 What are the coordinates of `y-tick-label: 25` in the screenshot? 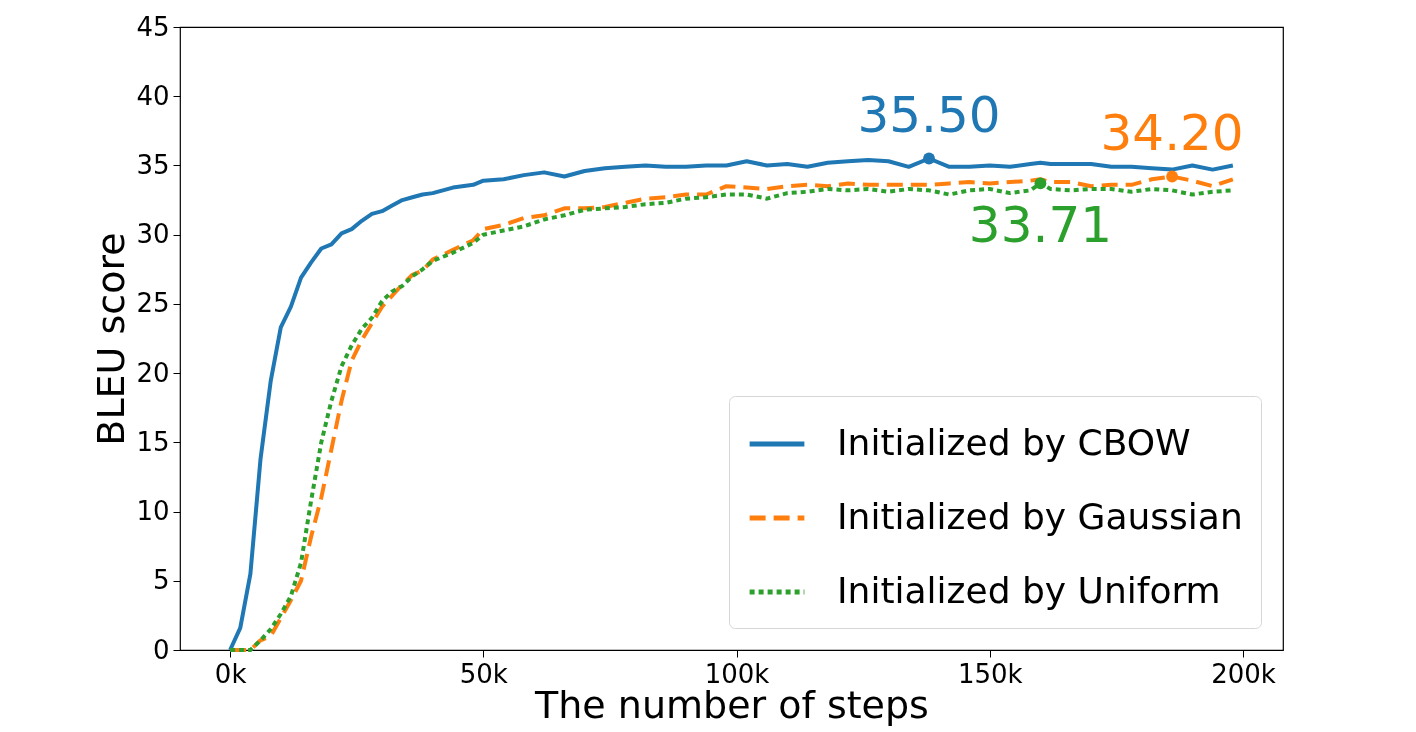 It's located at (153, 303).